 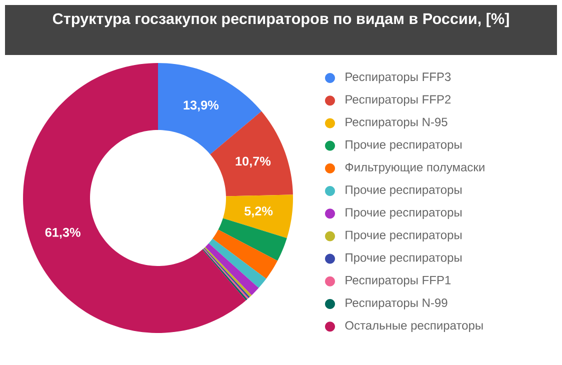 What do you see at coordinates (397, 304) in the screenshot?
I see `legend-label: Респираторы N-99` at bounding box center [397, 304].